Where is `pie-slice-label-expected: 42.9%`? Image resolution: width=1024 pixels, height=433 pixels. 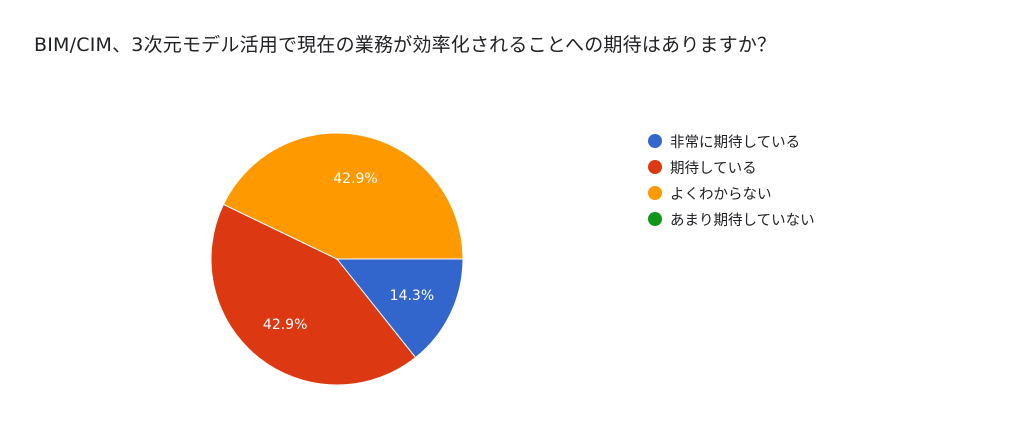 pie-slice-label-expected: 42.9% is located at coordinates (285, 325).